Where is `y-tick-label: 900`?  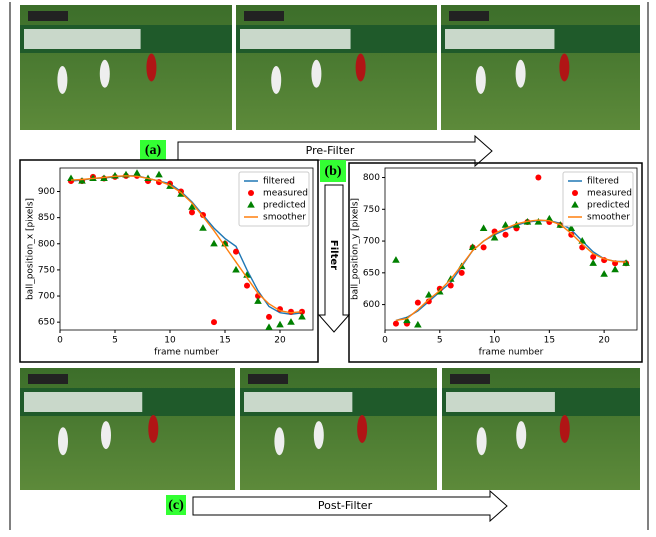
y-tick-label: 900 is located at coordinates (46, 192).